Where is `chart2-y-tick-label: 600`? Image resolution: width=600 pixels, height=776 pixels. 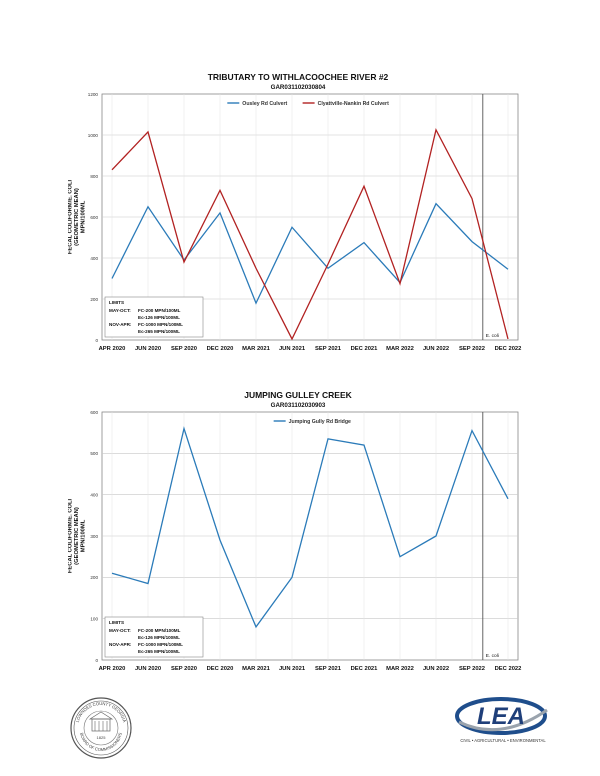
chart2-y-tick-label: 600 is located at coordinates (94, 412).